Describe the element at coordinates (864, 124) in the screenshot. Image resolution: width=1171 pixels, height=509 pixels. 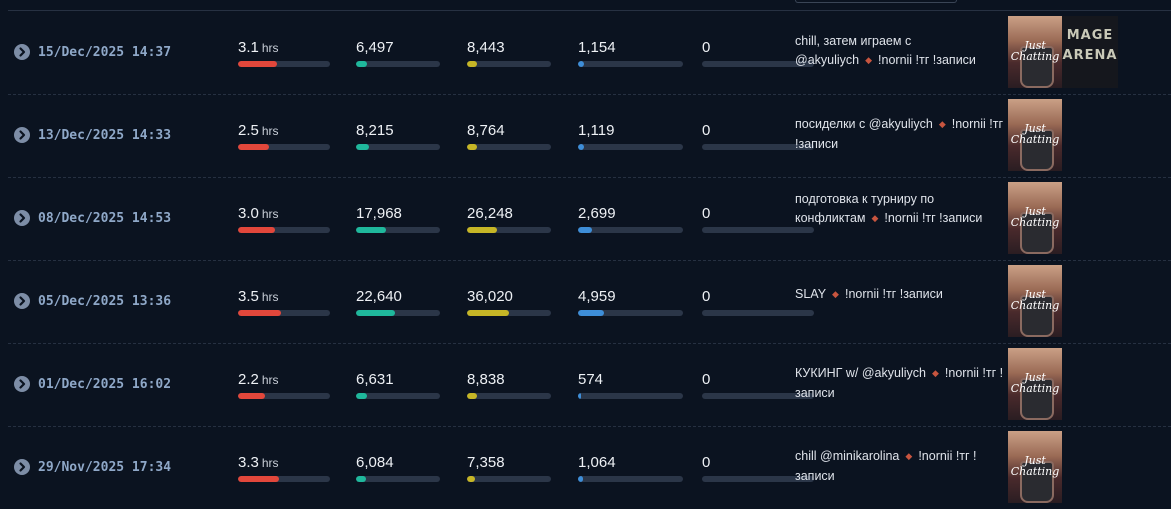
I see `stream-title-text: посиделки с @akyuliych` at that location.